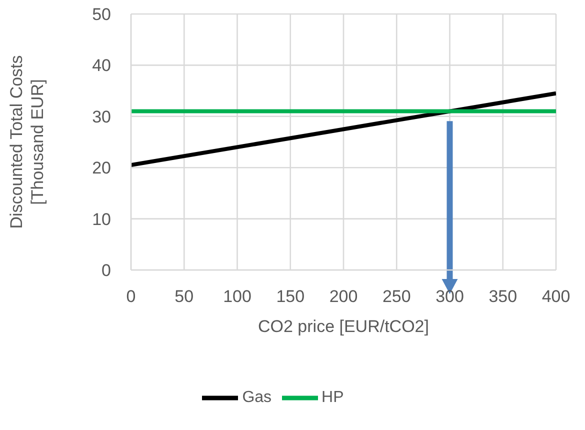 Image resolution: width=585 pixels, height=430 pixels. Describe the element at coordinates (101, 168) in the screenshot. I see `y-tick-label: 20` at that location.